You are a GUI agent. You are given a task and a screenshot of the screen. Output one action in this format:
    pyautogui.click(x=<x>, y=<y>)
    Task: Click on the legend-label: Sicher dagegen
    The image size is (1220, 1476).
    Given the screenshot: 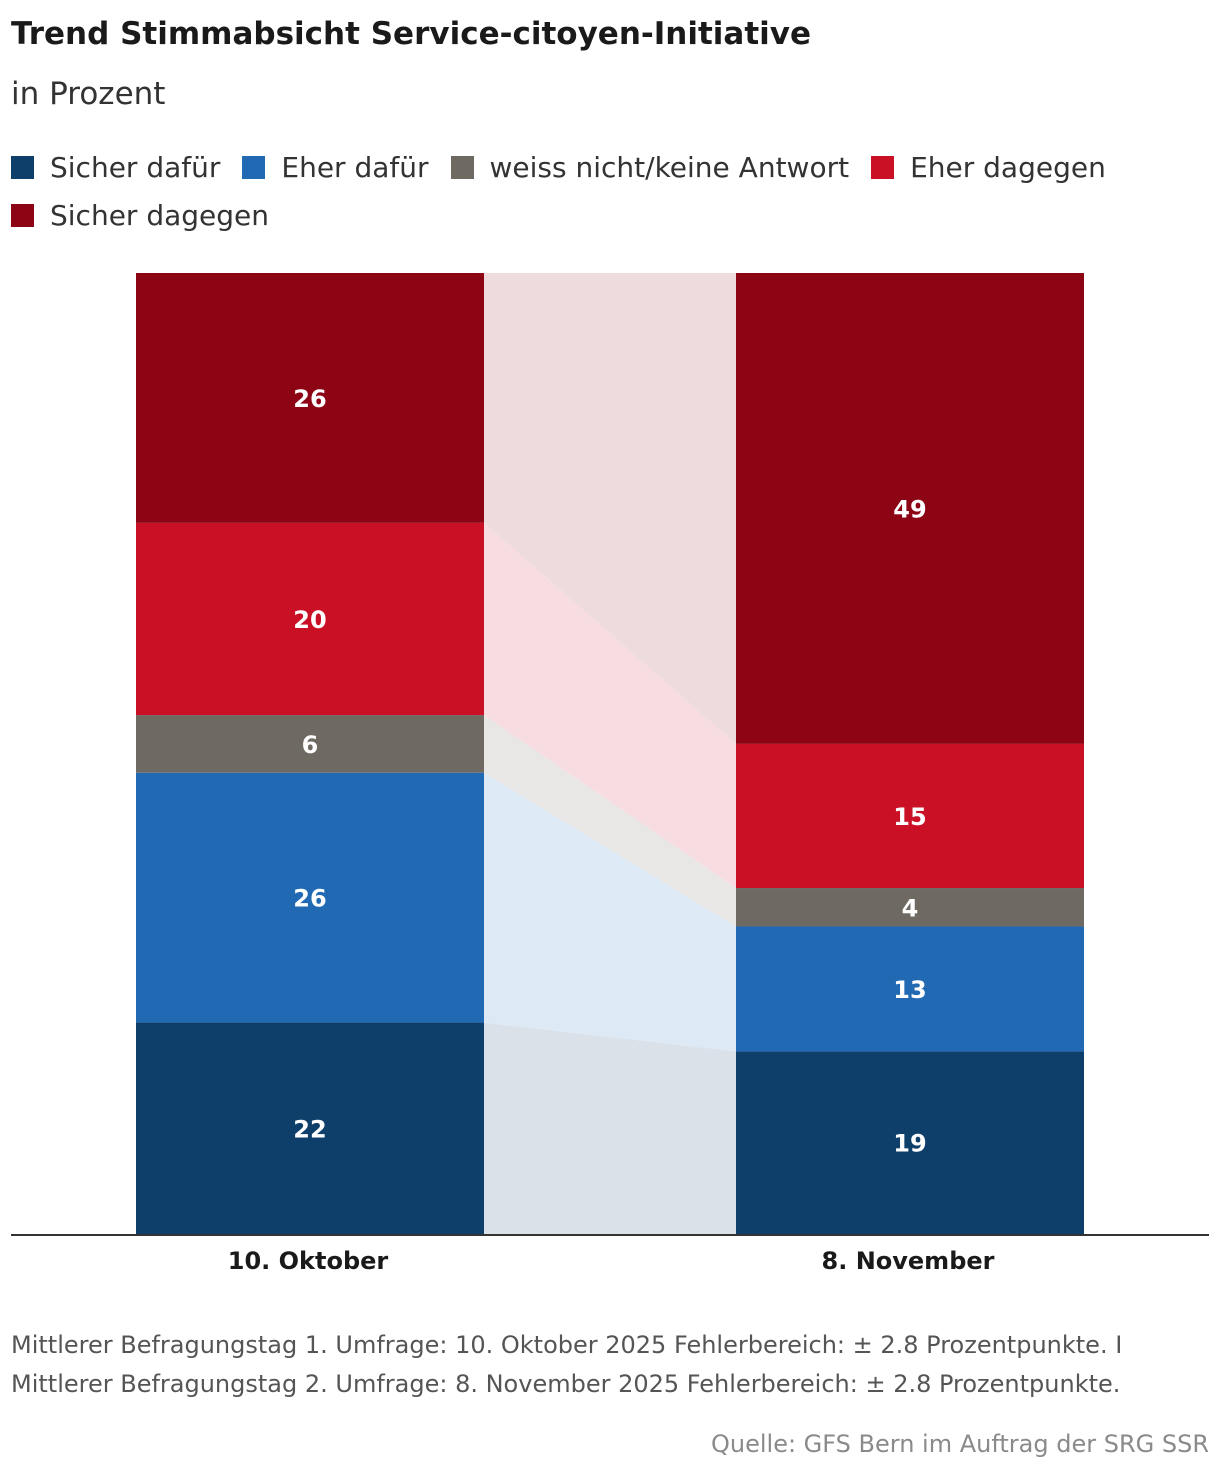 What is the action you would take?
    pyautogui.click(x=160, y=215)
    